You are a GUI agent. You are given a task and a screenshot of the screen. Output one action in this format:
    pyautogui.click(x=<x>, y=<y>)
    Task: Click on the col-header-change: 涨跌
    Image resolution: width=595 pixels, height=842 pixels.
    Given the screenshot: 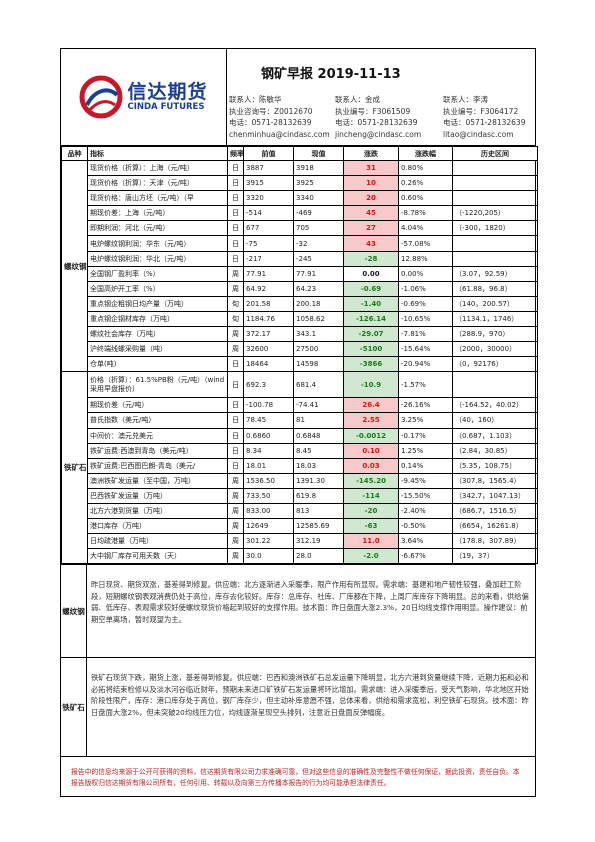 What is the action you would take?
    pyautogui.click(x=371, y=153)
    